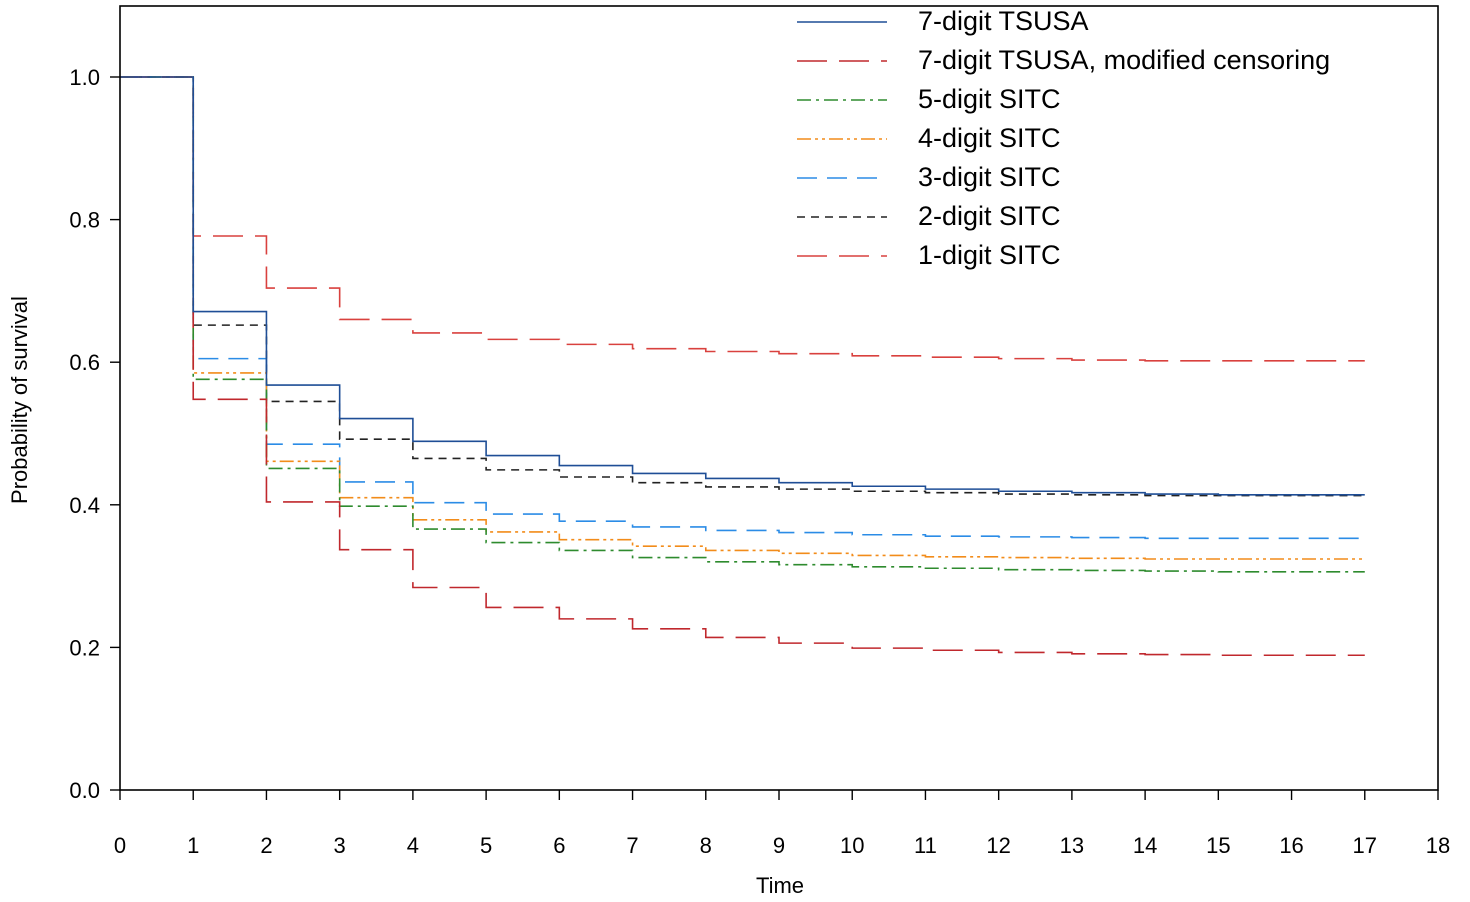 This screenshot has width=1470, height=902. I want to click on y-tick-label: 0.8, so click(84, 220).